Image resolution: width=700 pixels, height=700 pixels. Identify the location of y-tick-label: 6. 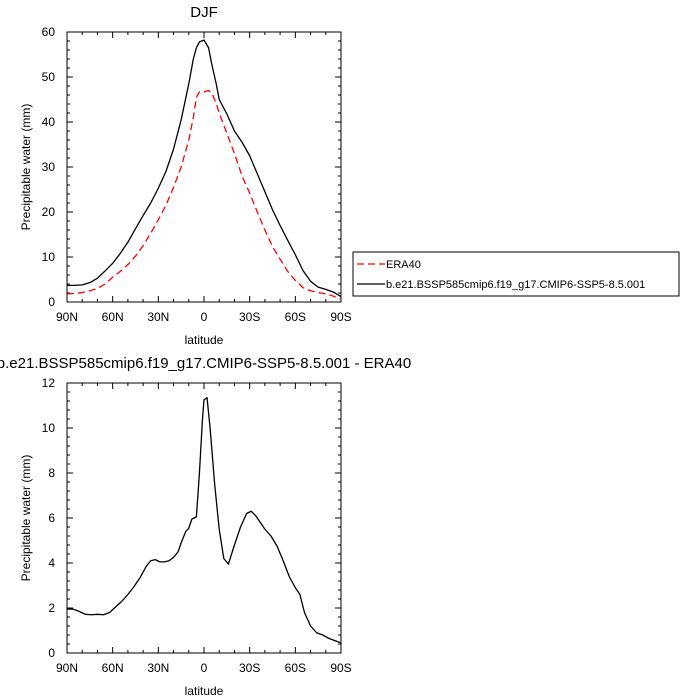
(51, 518).